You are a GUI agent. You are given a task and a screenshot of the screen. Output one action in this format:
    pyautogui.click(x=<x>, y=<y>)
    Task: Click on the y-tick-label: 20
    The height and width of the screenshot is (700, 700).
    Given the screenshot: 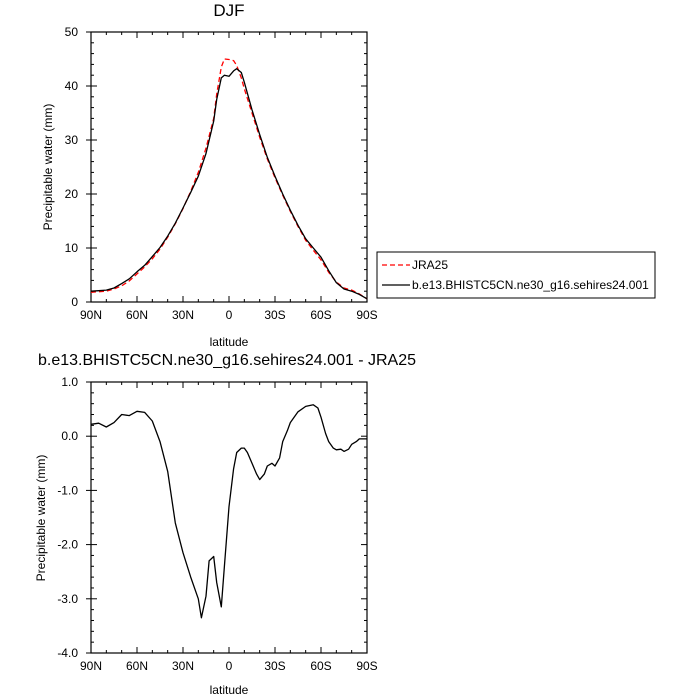 What is the action you would take?
    pyautogui.click(x=72, y=194)
    